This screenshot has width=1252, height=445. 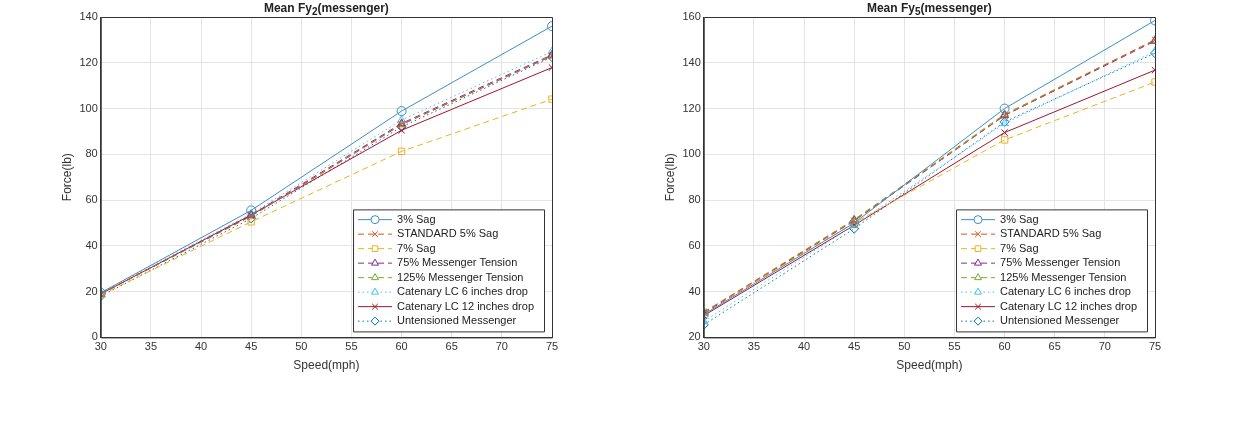 What do you see at coordinates (691, 16) in the screenshot?
I see `y-tick-label: 160` at bounding box center [691, 16].